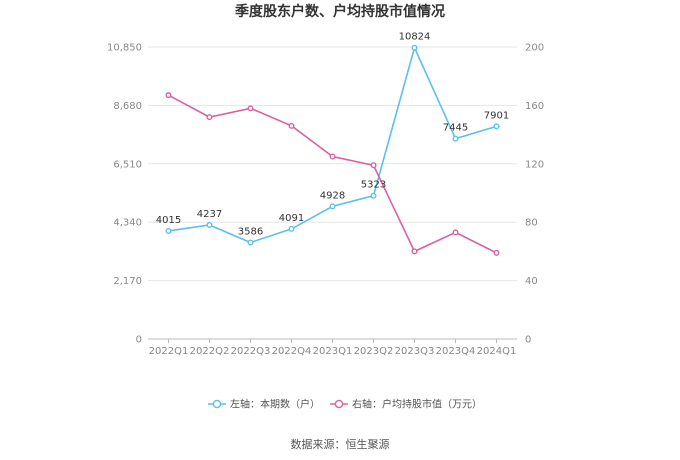  I want to click on x-tick-label: 2022Q3, so click(251, 351).